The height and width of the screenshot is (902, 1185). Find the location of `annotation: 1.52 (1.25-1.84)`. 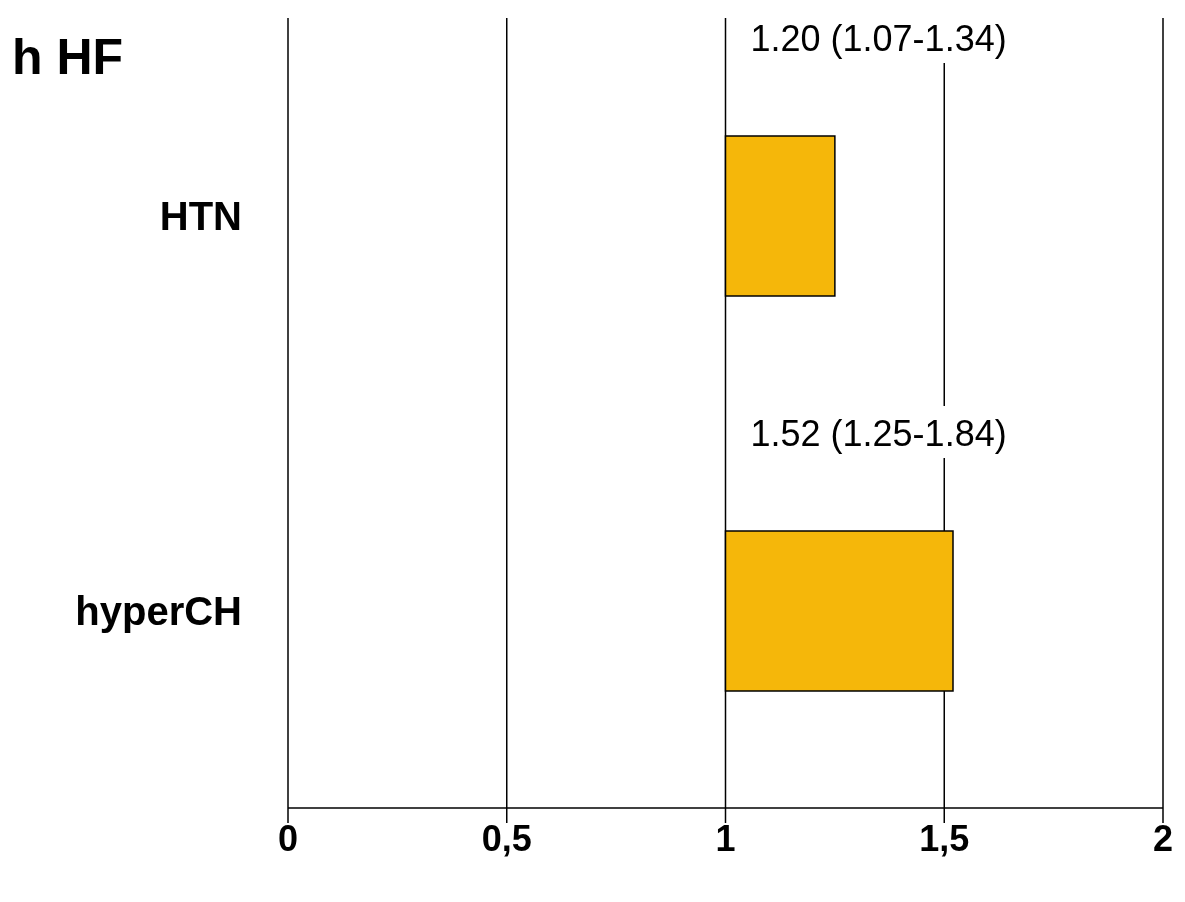

annotation: 1.52 (1.25-1.84) is located at coordinates (878, 433).